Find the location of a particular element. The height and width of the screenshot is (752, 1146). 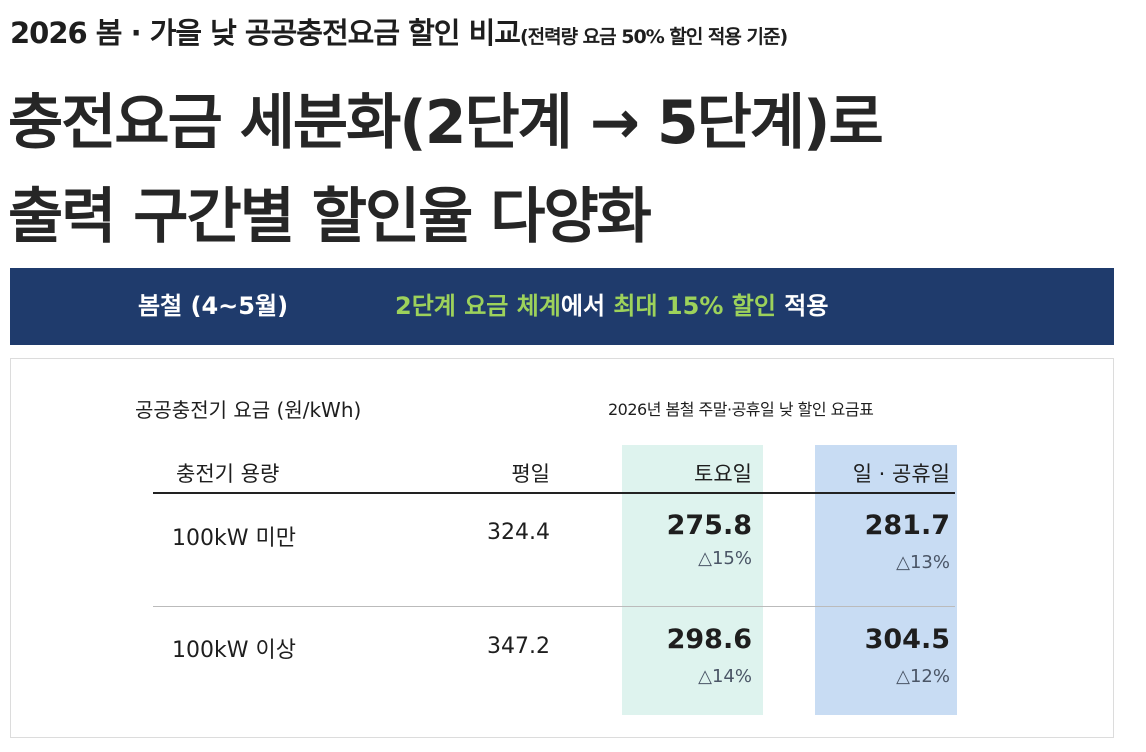

title-subtitle: (전력량 요금 50% 할인 적용 기준) is located at coordinates (653, 37).